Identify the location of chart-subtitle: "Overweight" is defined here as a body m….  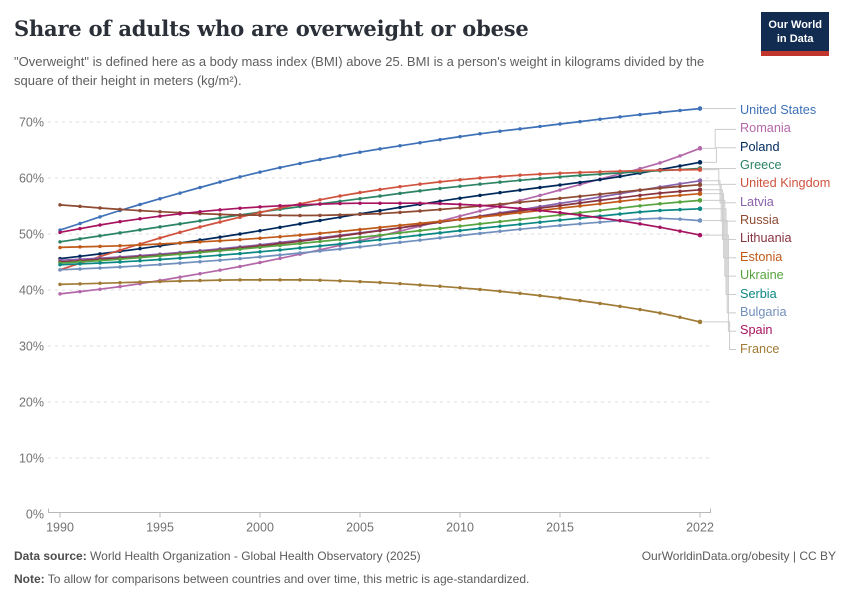
(359, 71).